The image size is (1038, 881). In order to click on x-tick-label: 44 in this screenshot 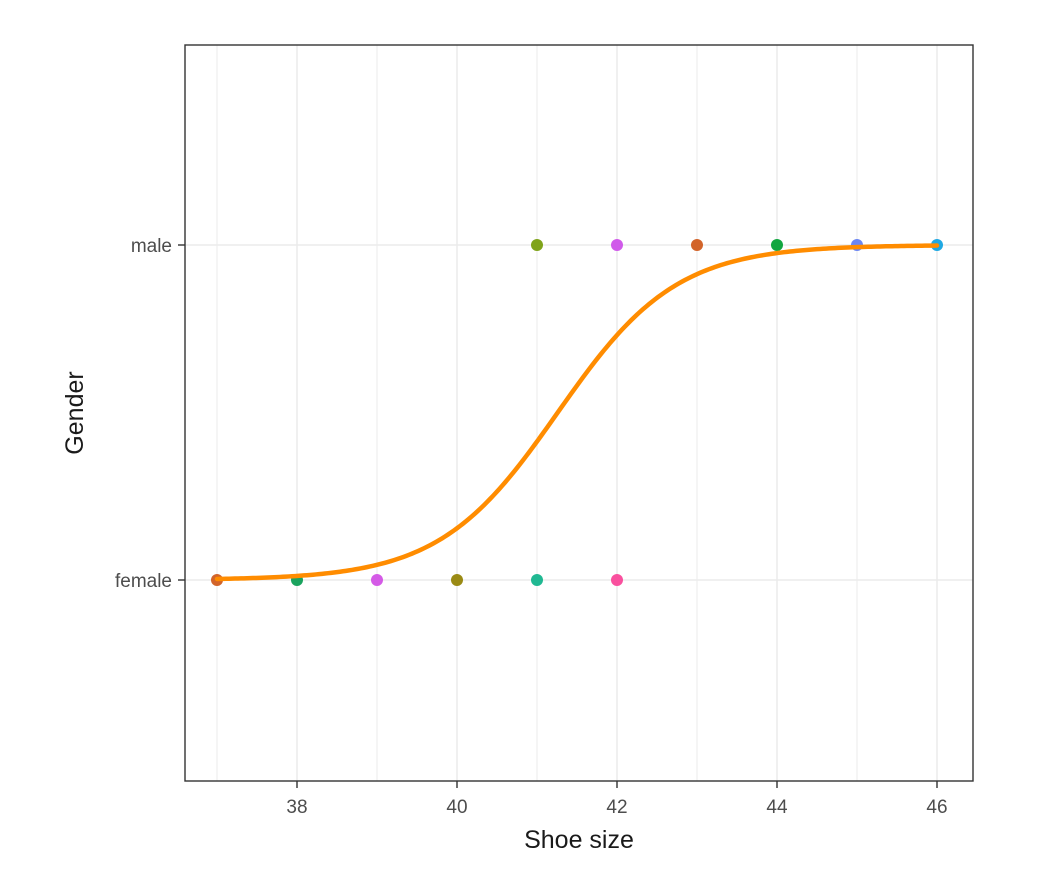, I will do `click(777, 807)`.